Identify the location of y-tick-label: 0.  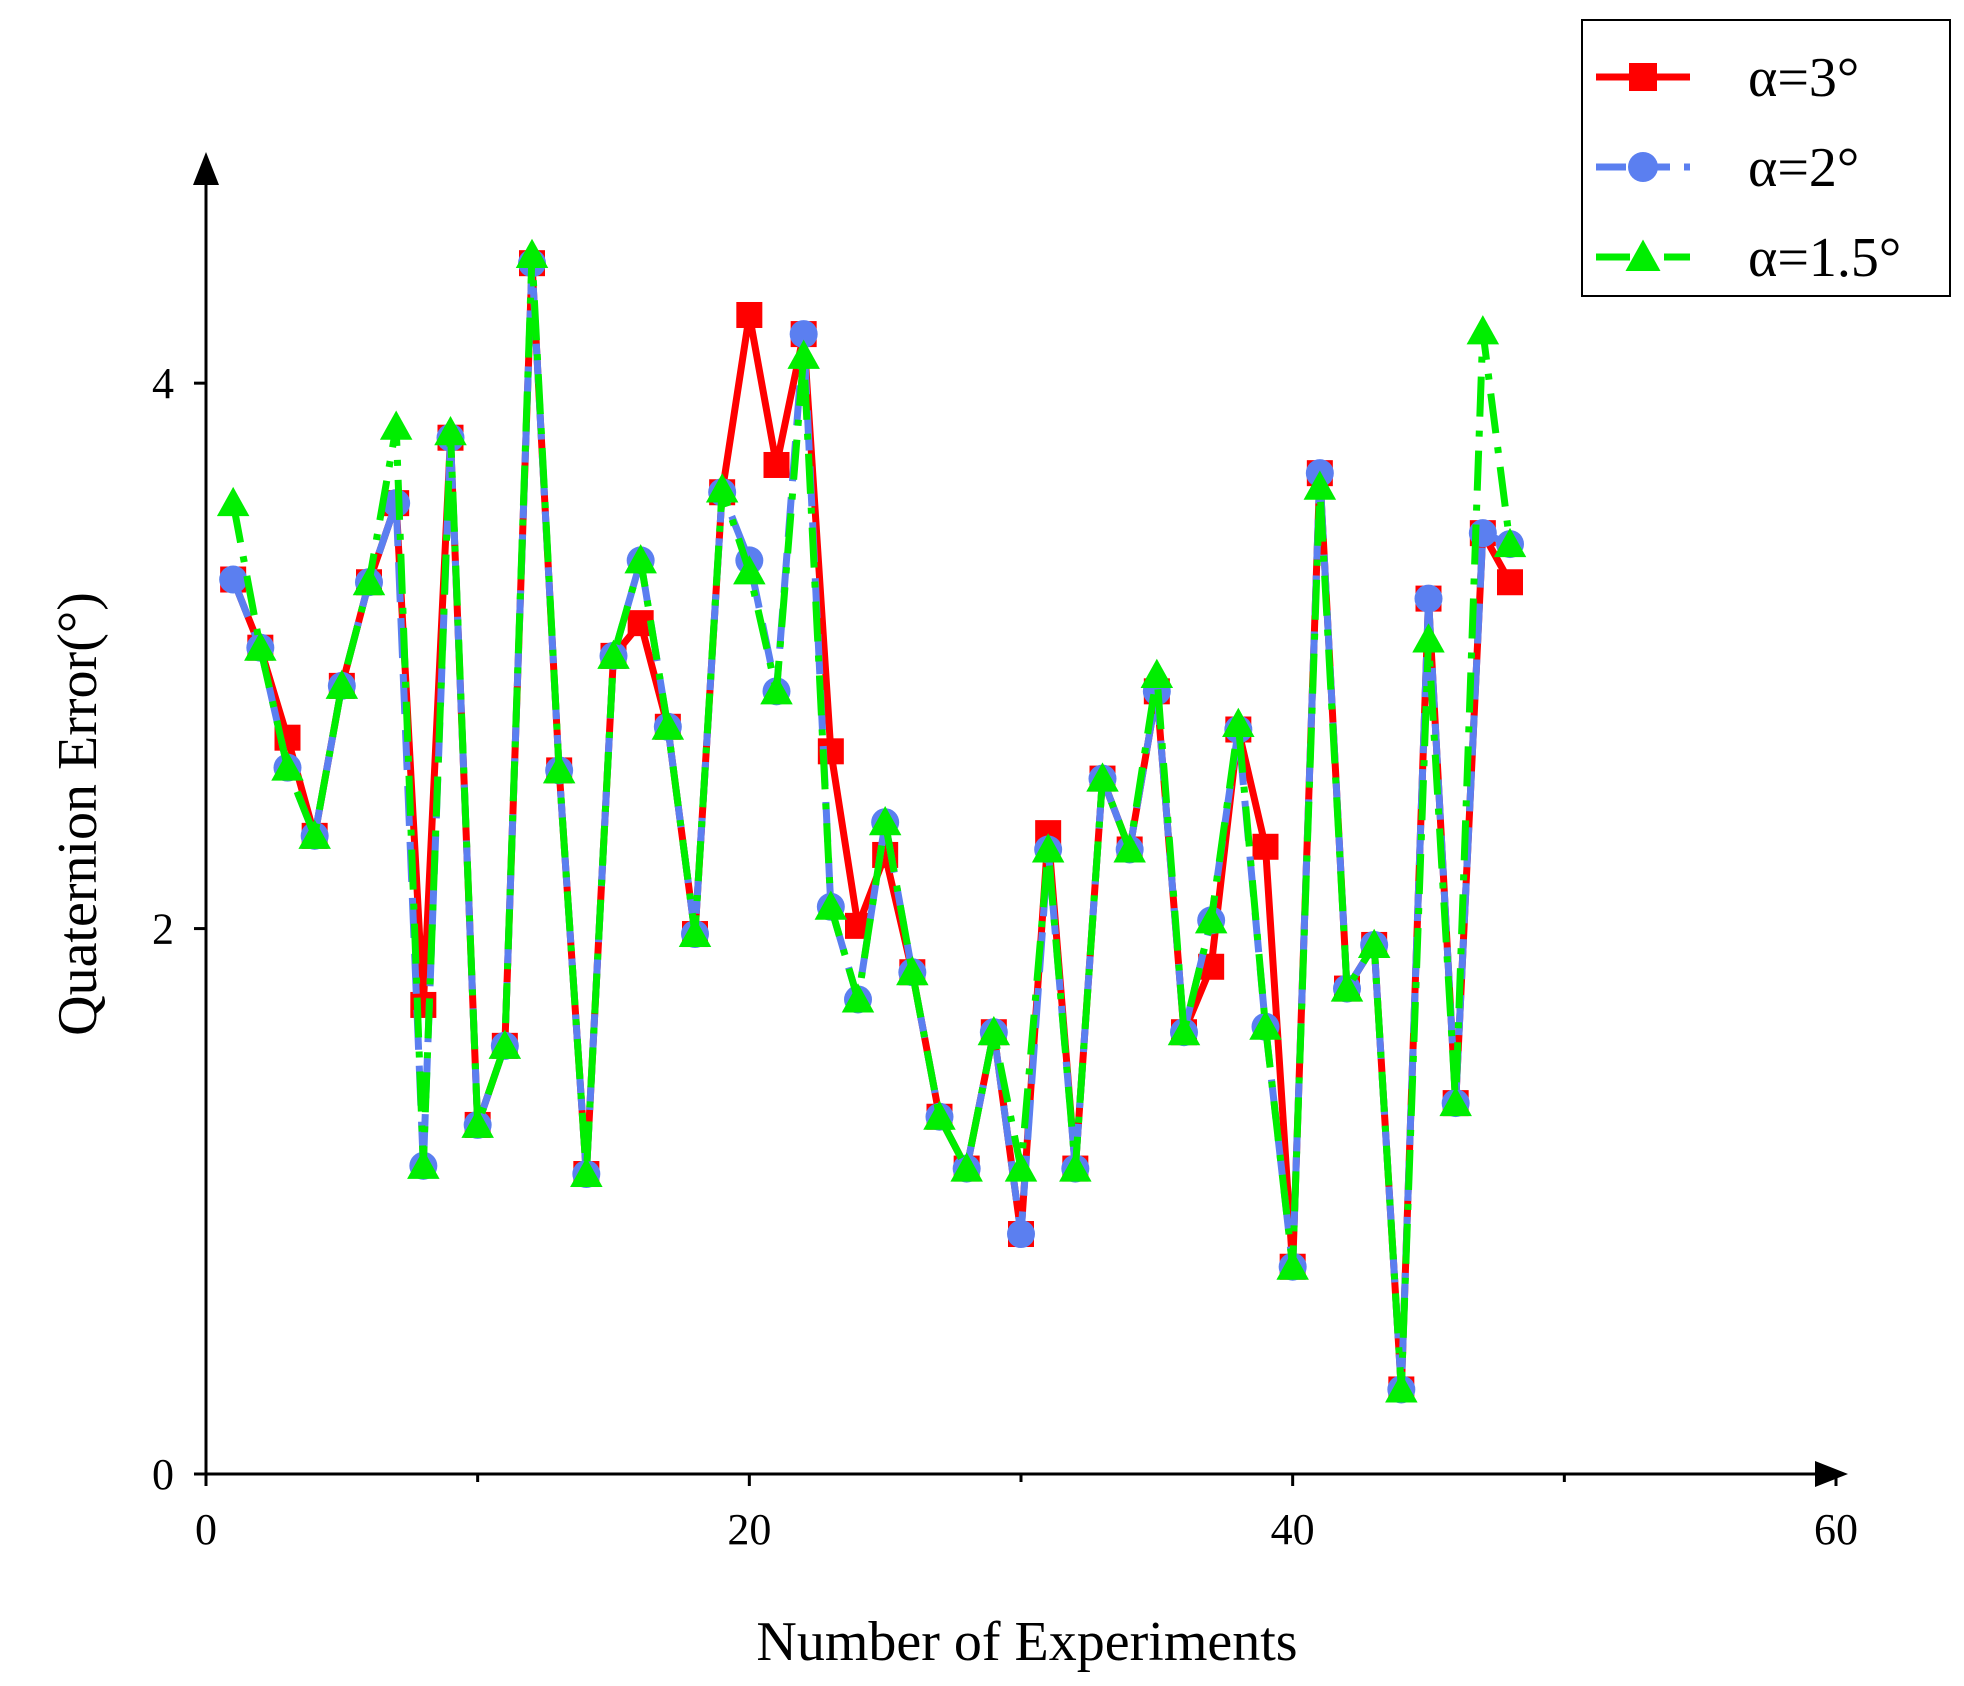
(163, 1474).